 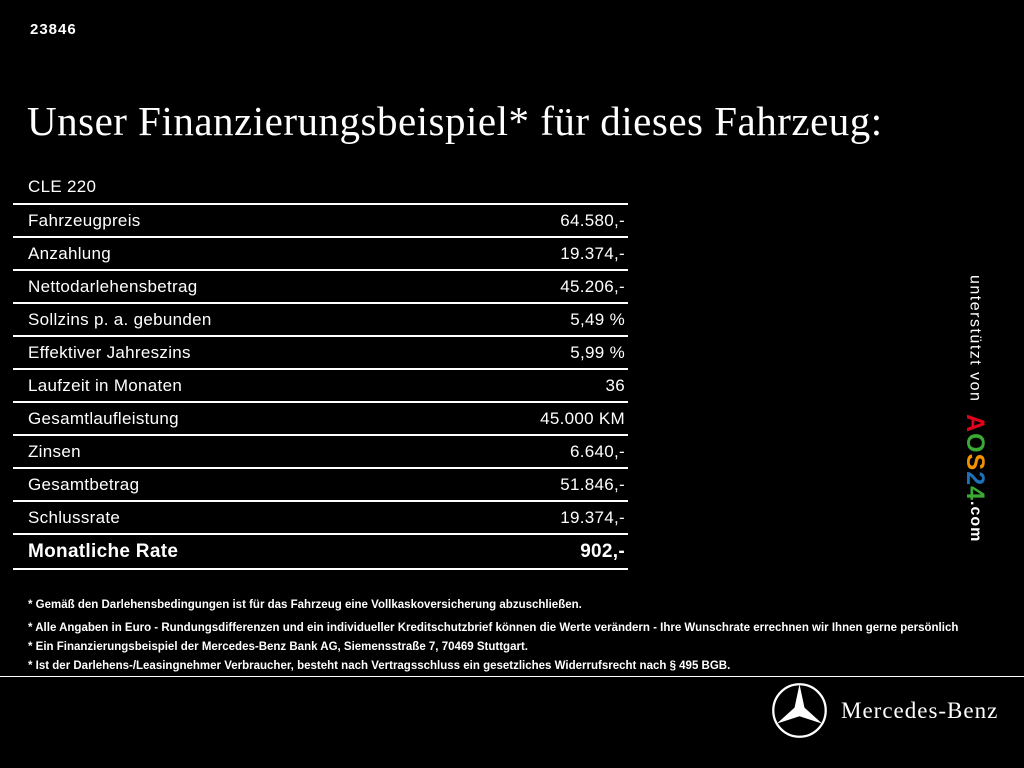 I want to click on row-value: 6.640,-, so click(x=597, y=451).